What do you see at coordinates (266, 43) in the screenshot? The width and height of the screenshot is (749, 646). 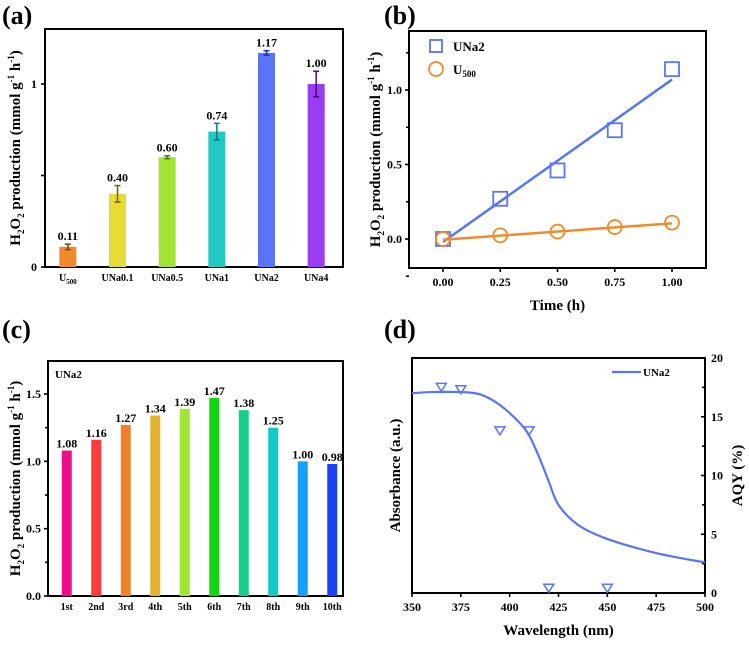 I see `bar-value-label: 1.17` at bounding box center [266, 43].